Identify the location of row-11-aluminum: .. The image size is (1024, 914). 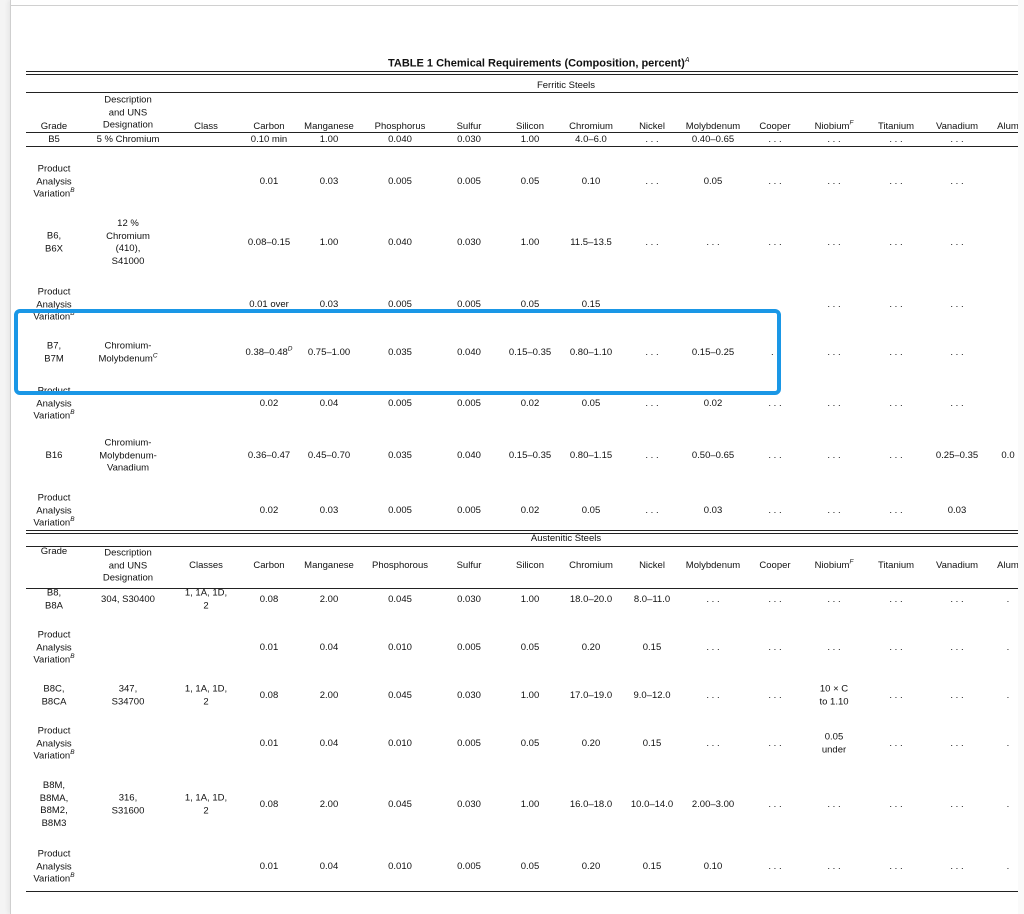
(1008, 744).